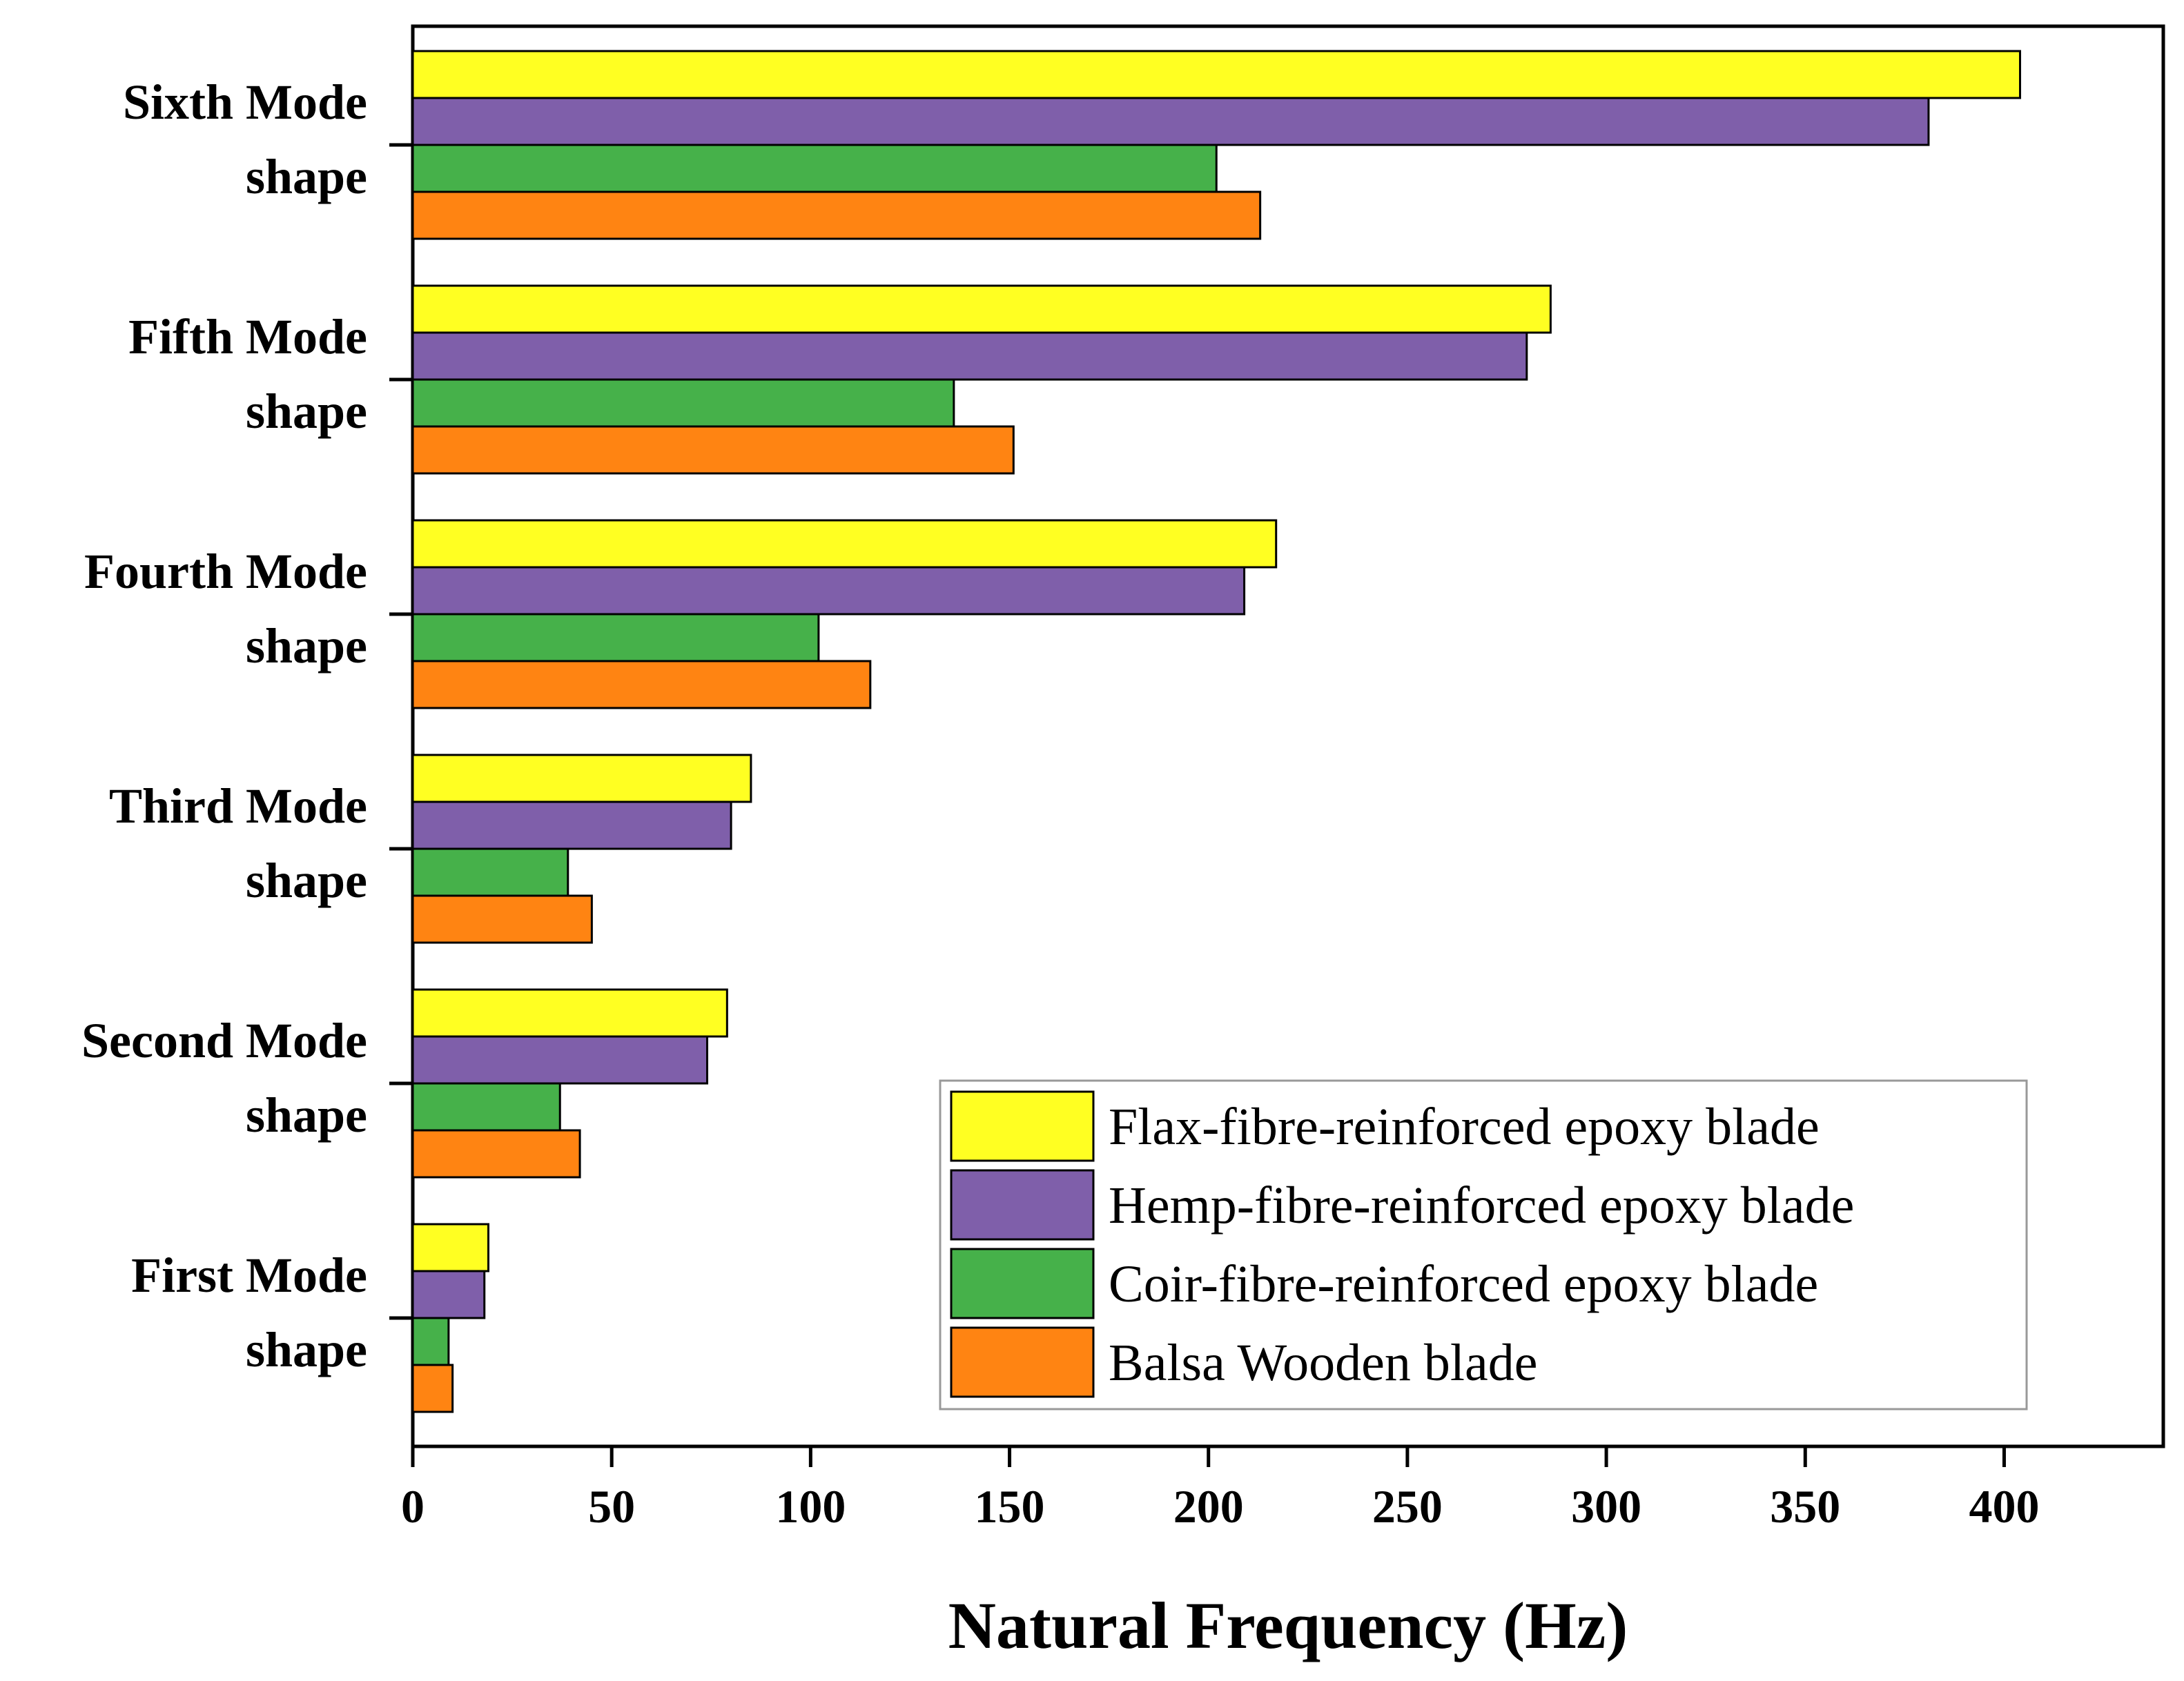 This screenshot has height=1681, width=2184. What do you see at coordinates (1481, 1206) in the screenshot?
I see `legend-label-2: Hemp-fibre-reinforced epoxy blade` at bounding box center [1481, 1206].